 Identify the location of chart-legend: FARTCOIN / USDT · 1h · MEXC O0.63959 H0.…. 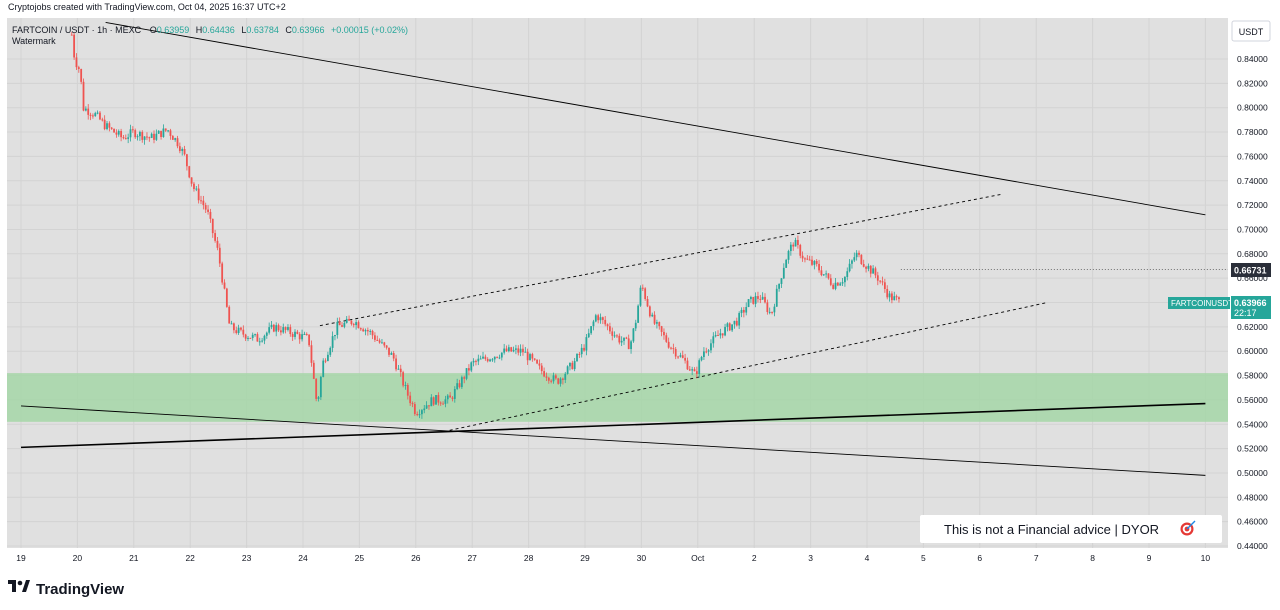
(210, 35).